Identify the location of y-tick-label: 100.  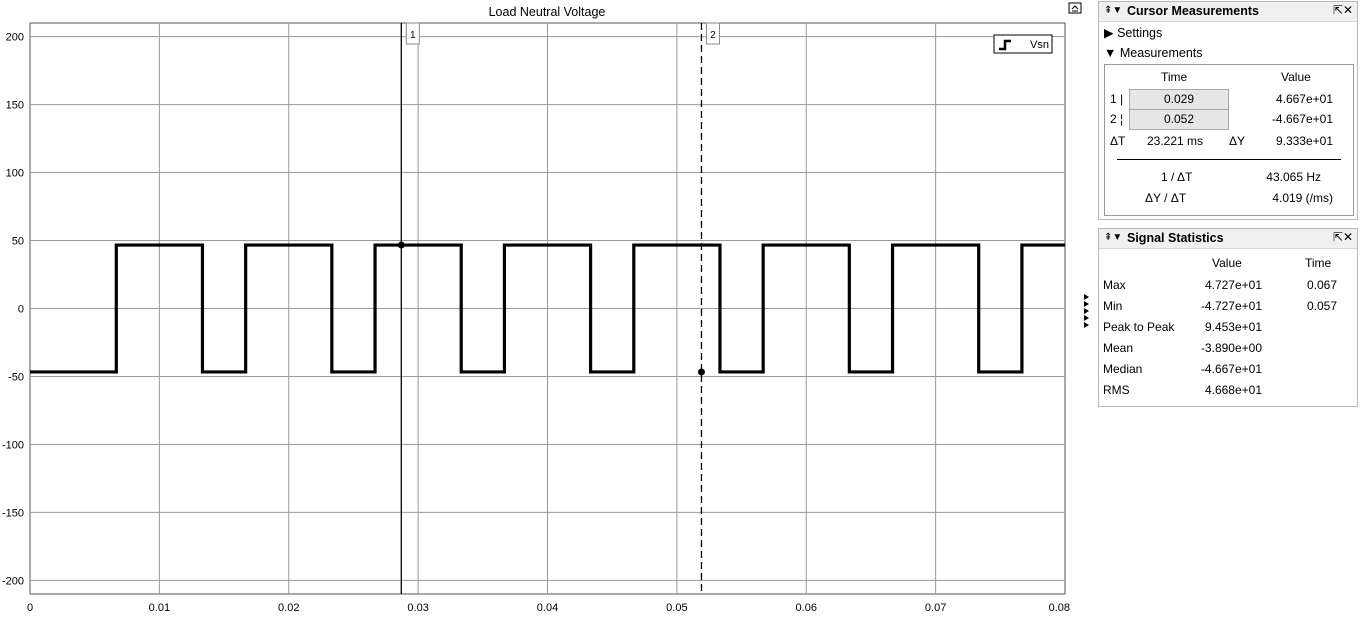
(15, 174).